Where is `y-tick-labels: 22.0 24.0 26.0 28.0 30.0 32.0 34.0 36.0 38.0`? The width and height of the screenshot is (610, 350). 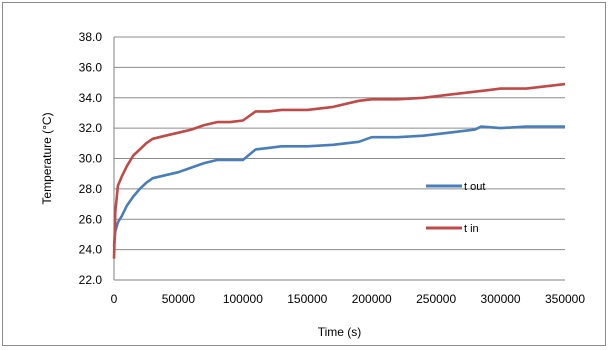
y-tick-labels: 22.0 24.0 26.0 28.0 30.0 32.0 34.0 36.0 38.0 is located at coordinates (91, 158).